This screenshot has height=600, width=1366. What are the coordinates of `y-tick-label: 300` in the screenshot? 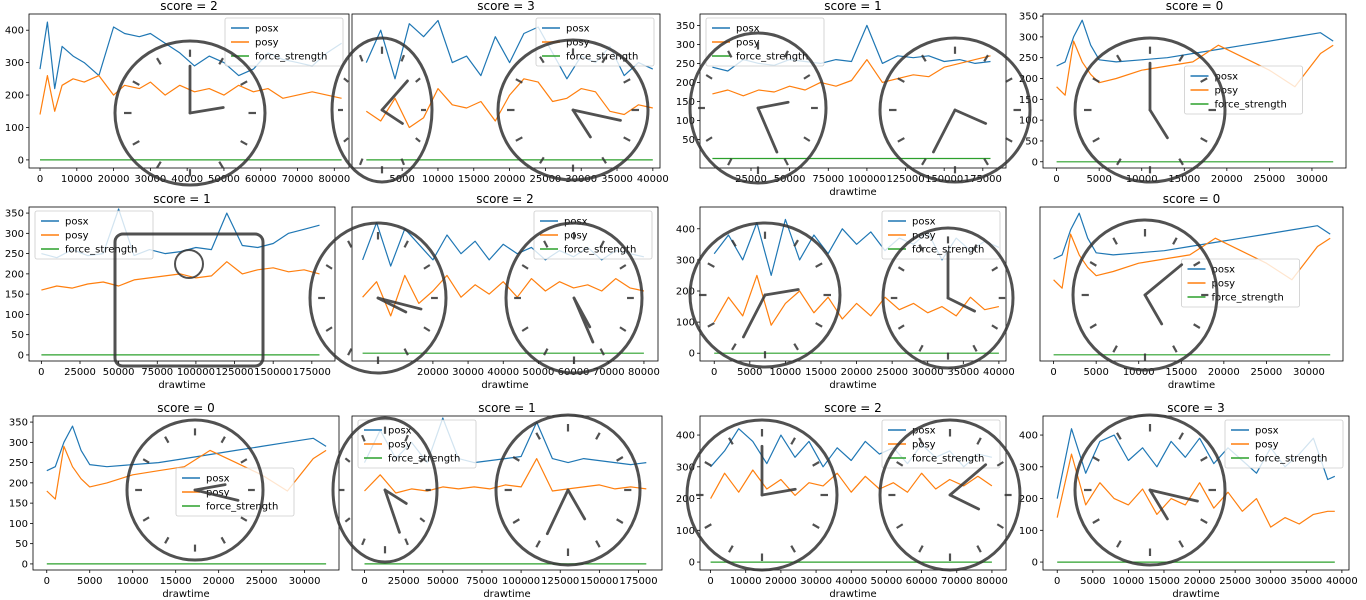 It's located at (14, 63).